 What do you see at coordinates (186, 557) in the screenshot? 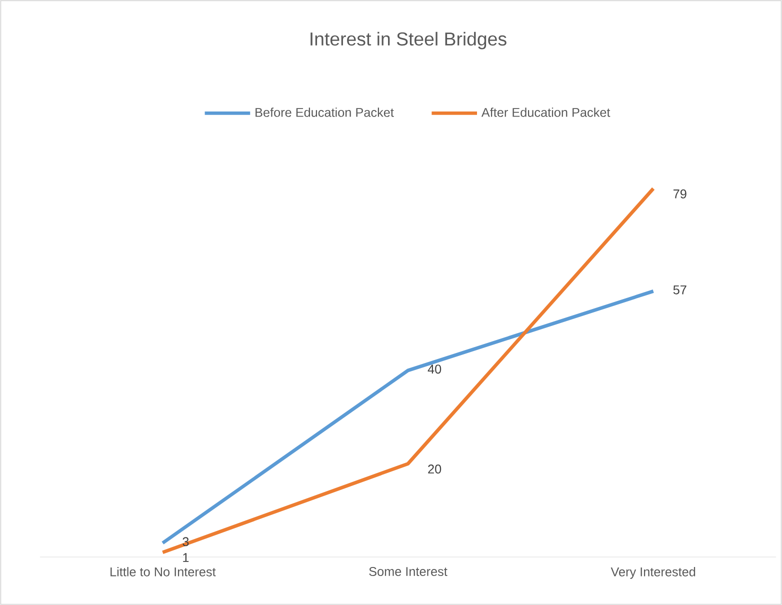
I see `data-label: 1` at bounding box center [186, 557].